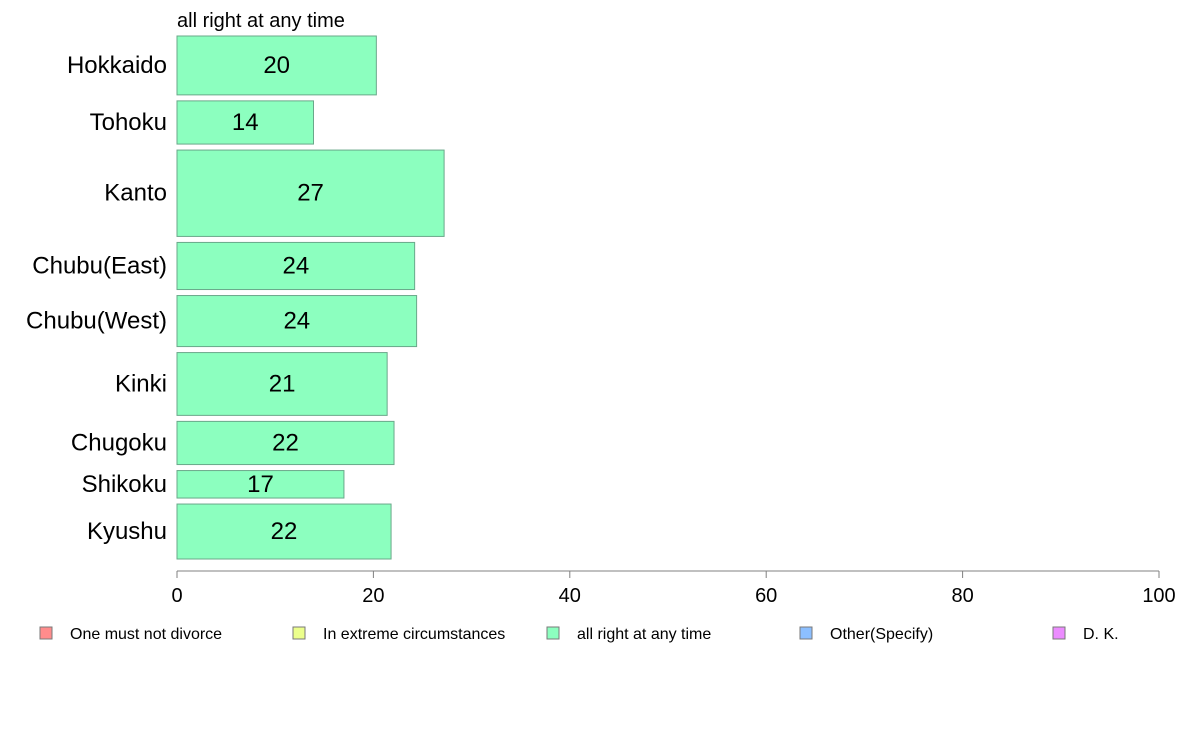 This screenshot has width=1188, height=736. I want to click on bar-chubu-east-, so click(296, 266).